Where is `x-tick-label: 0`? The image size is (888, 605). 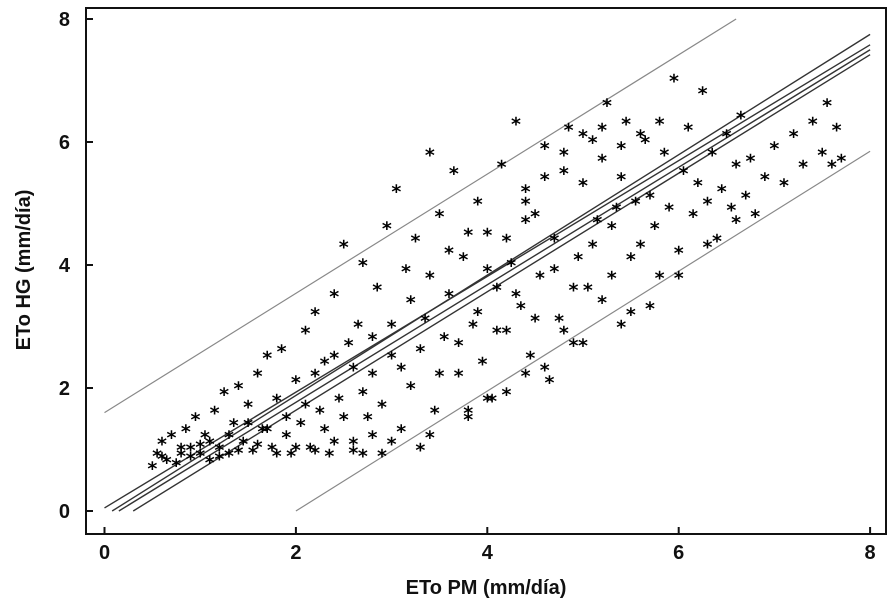
x-tick-label: 0 is located at coordinates (104, 553).